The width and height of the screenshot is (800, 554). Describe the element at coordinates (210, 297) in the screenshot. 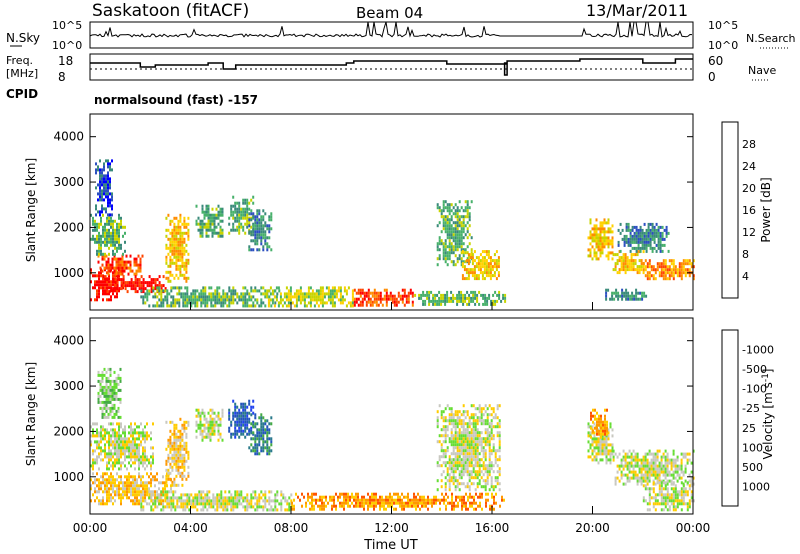

I see `power-blob` at that location.